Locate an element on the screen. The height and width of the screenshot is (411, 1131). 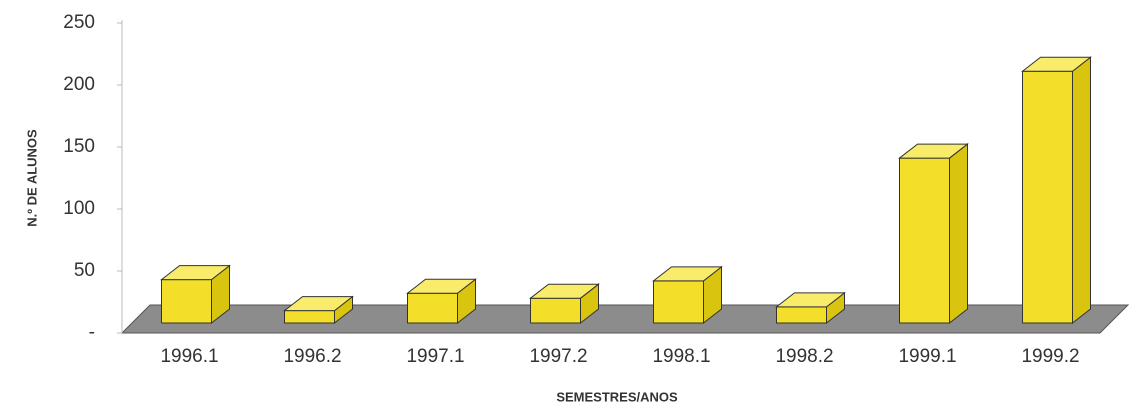
y-tick-label: 150 is located at coordinates (79, 146).